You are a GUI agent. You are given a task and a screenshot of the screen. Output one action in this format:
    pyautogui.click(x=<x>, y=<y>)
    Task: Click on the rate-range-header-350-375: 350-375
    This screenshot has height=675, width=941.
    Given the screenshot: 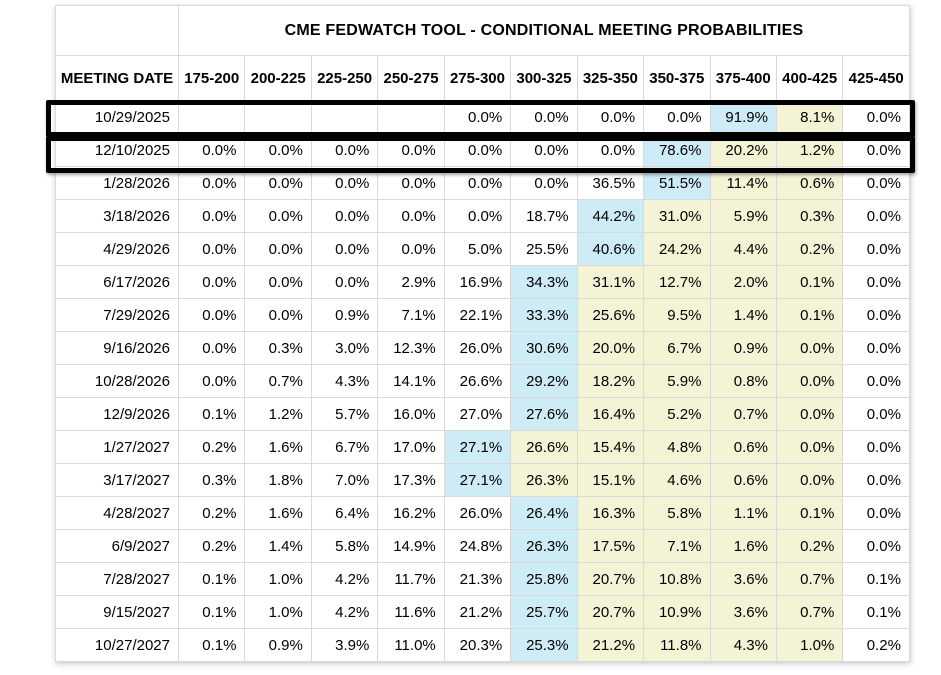 What is the action you would take?
    pyautogui.click(x=677, y=78)
    